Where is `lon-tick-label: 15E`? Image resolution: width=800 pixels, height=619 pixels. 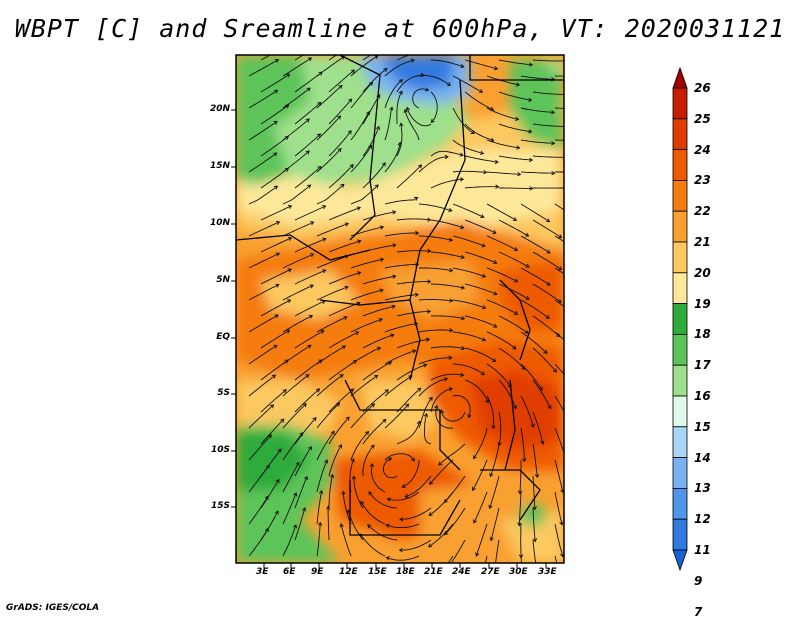 lon-tick-label: 15E is located at coordinates (377, 572).